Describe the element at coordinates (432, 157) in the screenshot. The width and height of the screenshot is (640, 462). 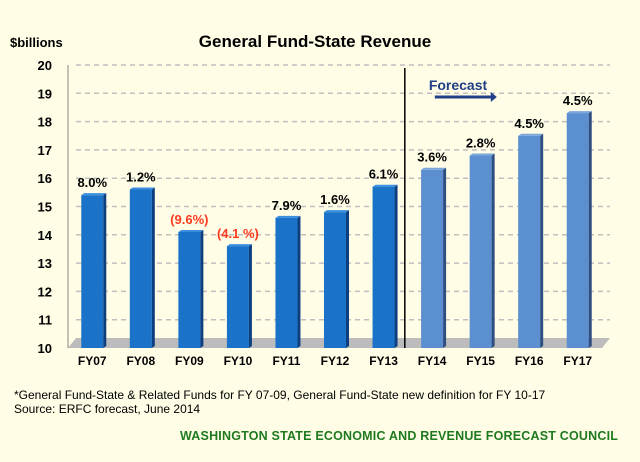
I see `data-label: 3.6%` at that location.